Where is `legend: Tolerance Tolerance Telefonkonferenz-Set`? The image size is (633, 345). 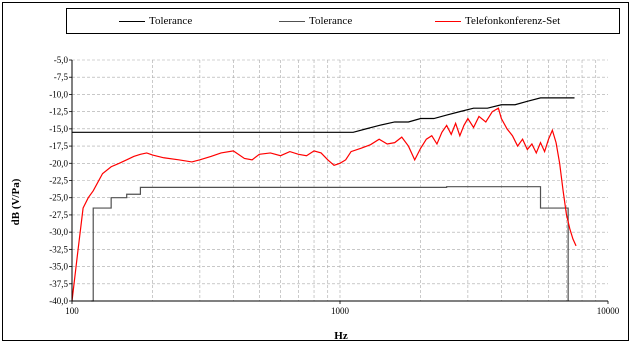
legend: Tolerance Tolerance Telefonkonferenz-Set is located at coordinates (343, 21).